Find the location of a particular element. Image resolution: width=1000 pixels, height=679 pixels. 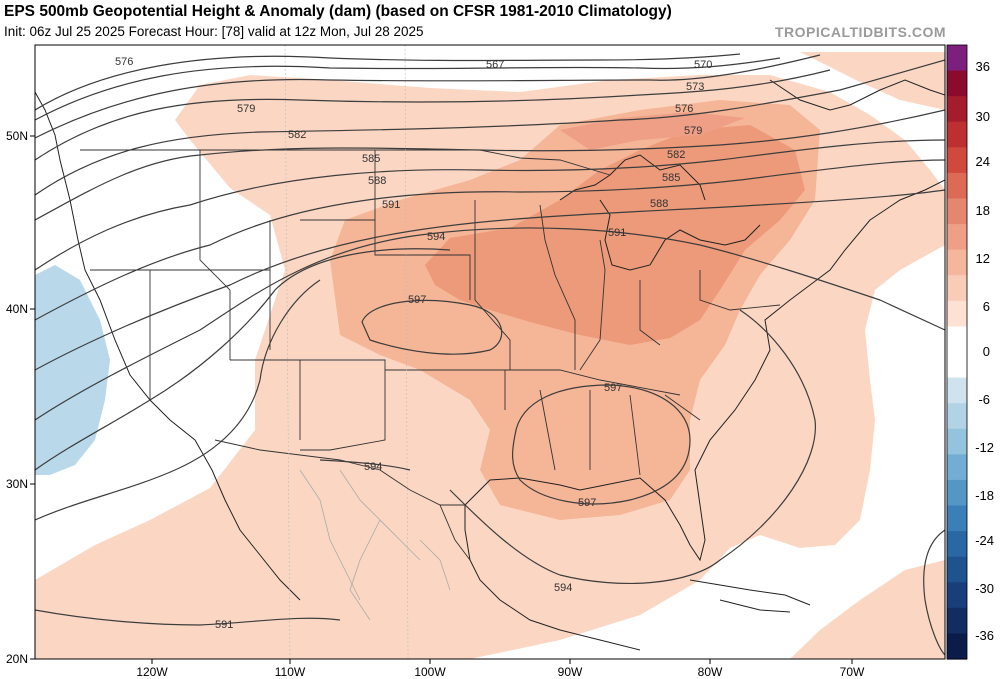

x-tick-label: 70W is located at coordinates (852, 672).